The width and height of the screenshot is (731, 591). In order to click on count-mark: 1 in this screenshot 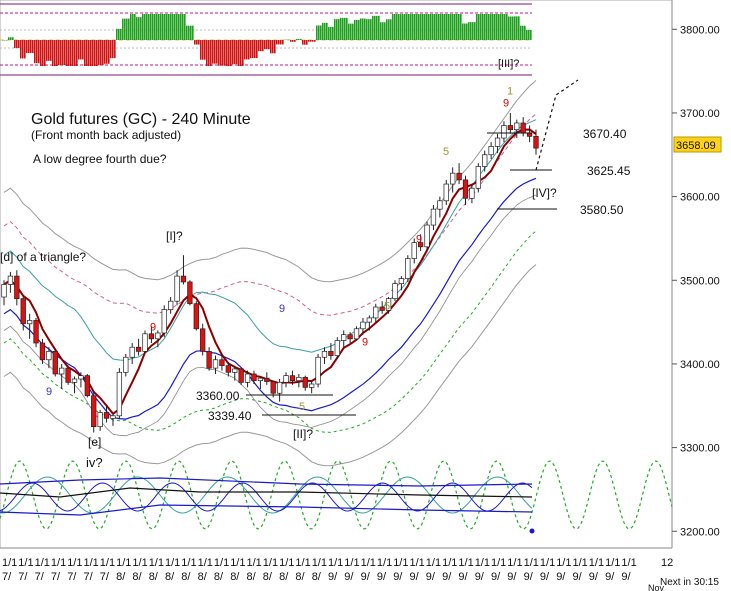, I will do `click(510, 92)`.